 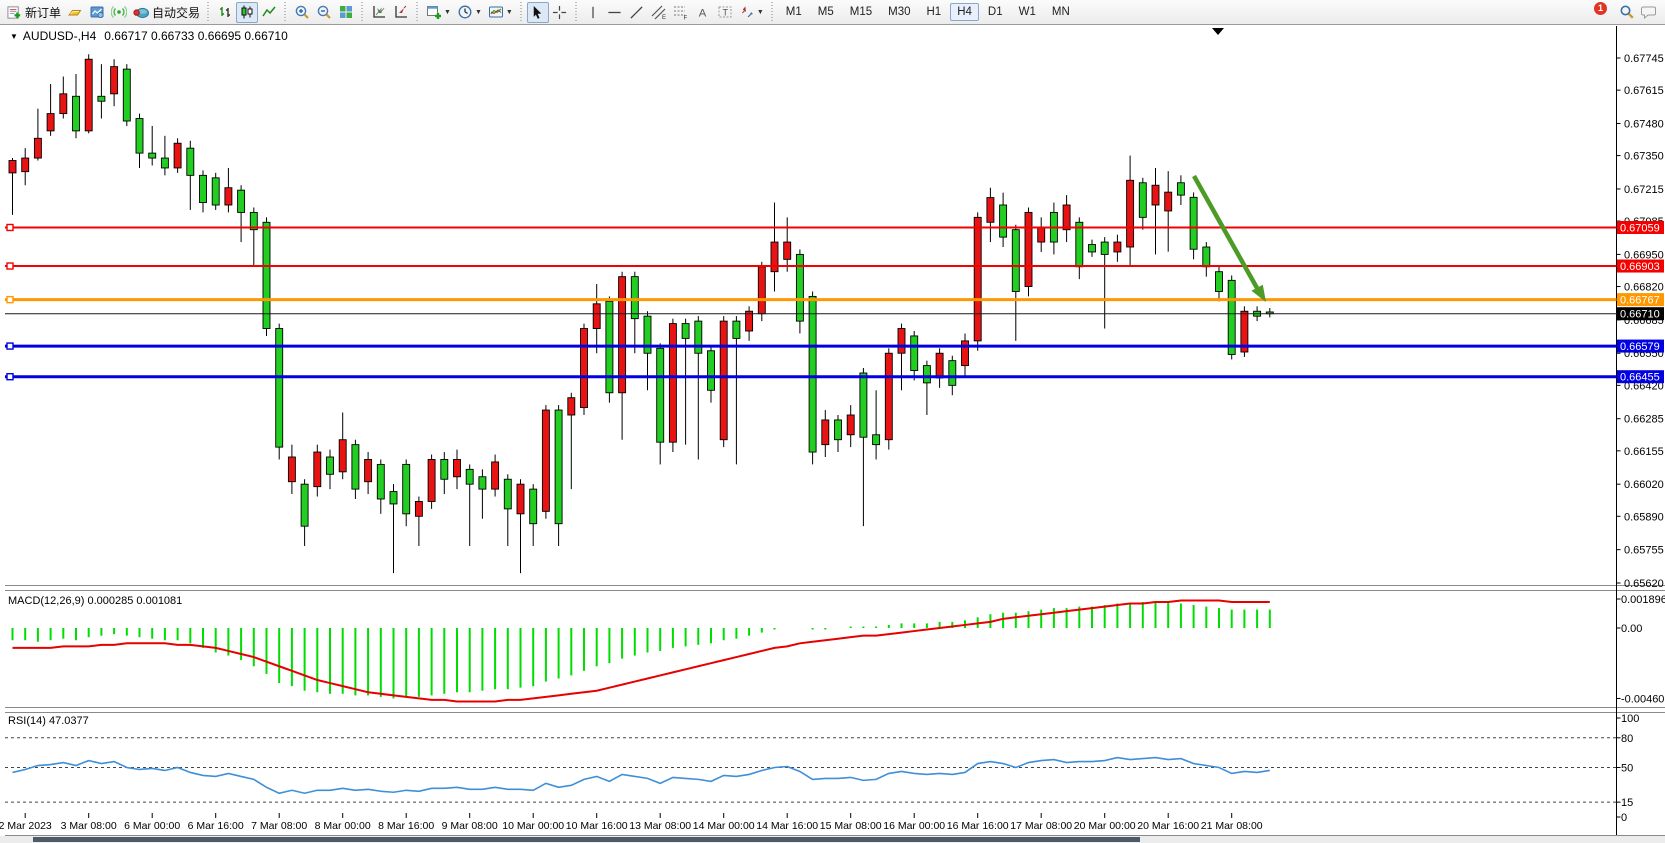 I want to click on rsi-axis-label: 15, so click(x=1627, y=803).